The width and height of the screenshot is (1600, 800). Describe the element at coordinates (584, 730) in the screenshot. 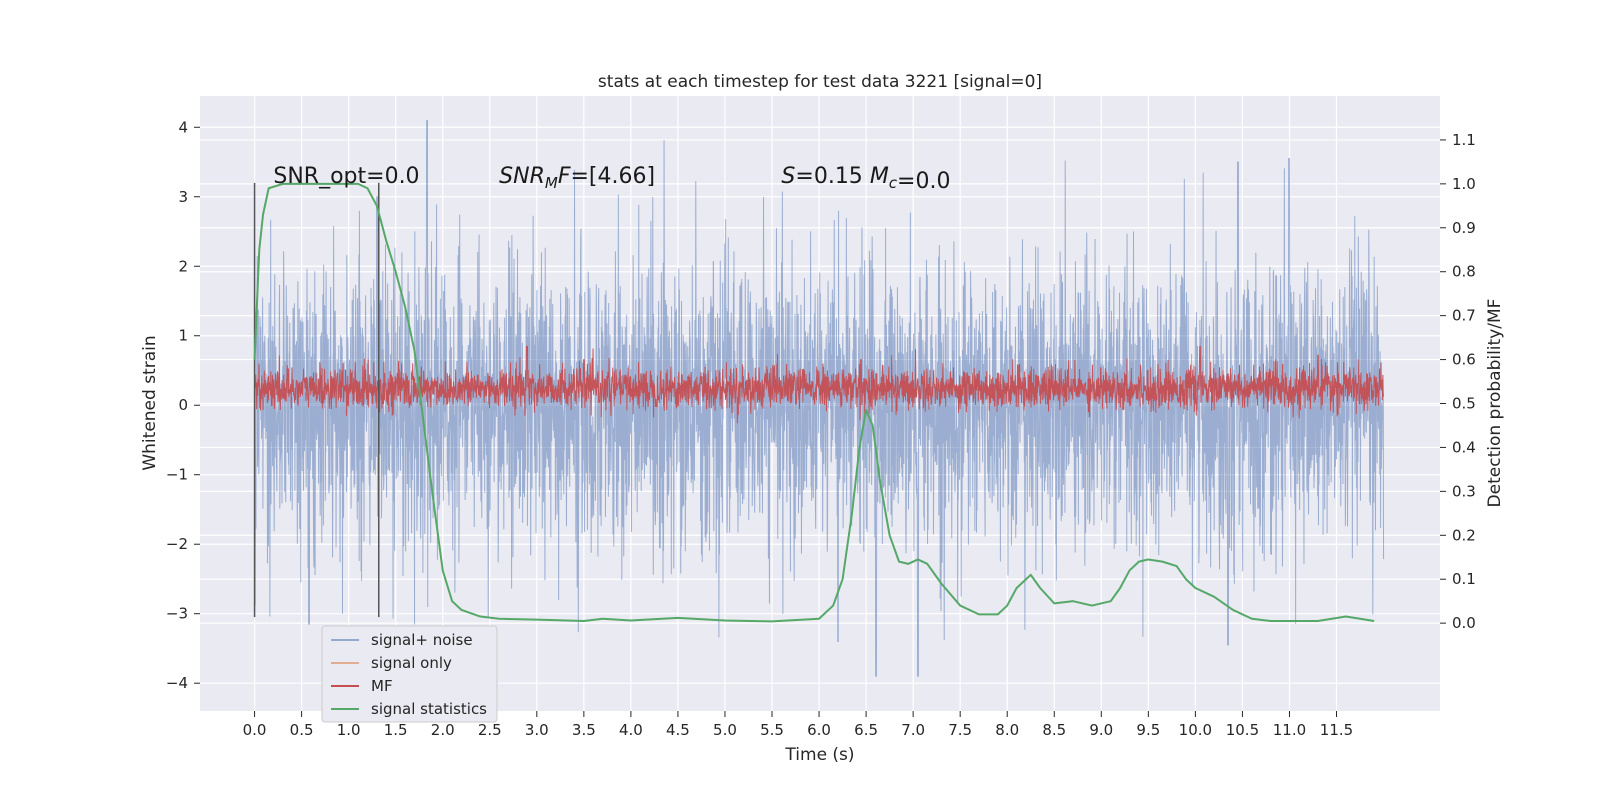

I see `x-tick-label-7: 3.5` at that location.